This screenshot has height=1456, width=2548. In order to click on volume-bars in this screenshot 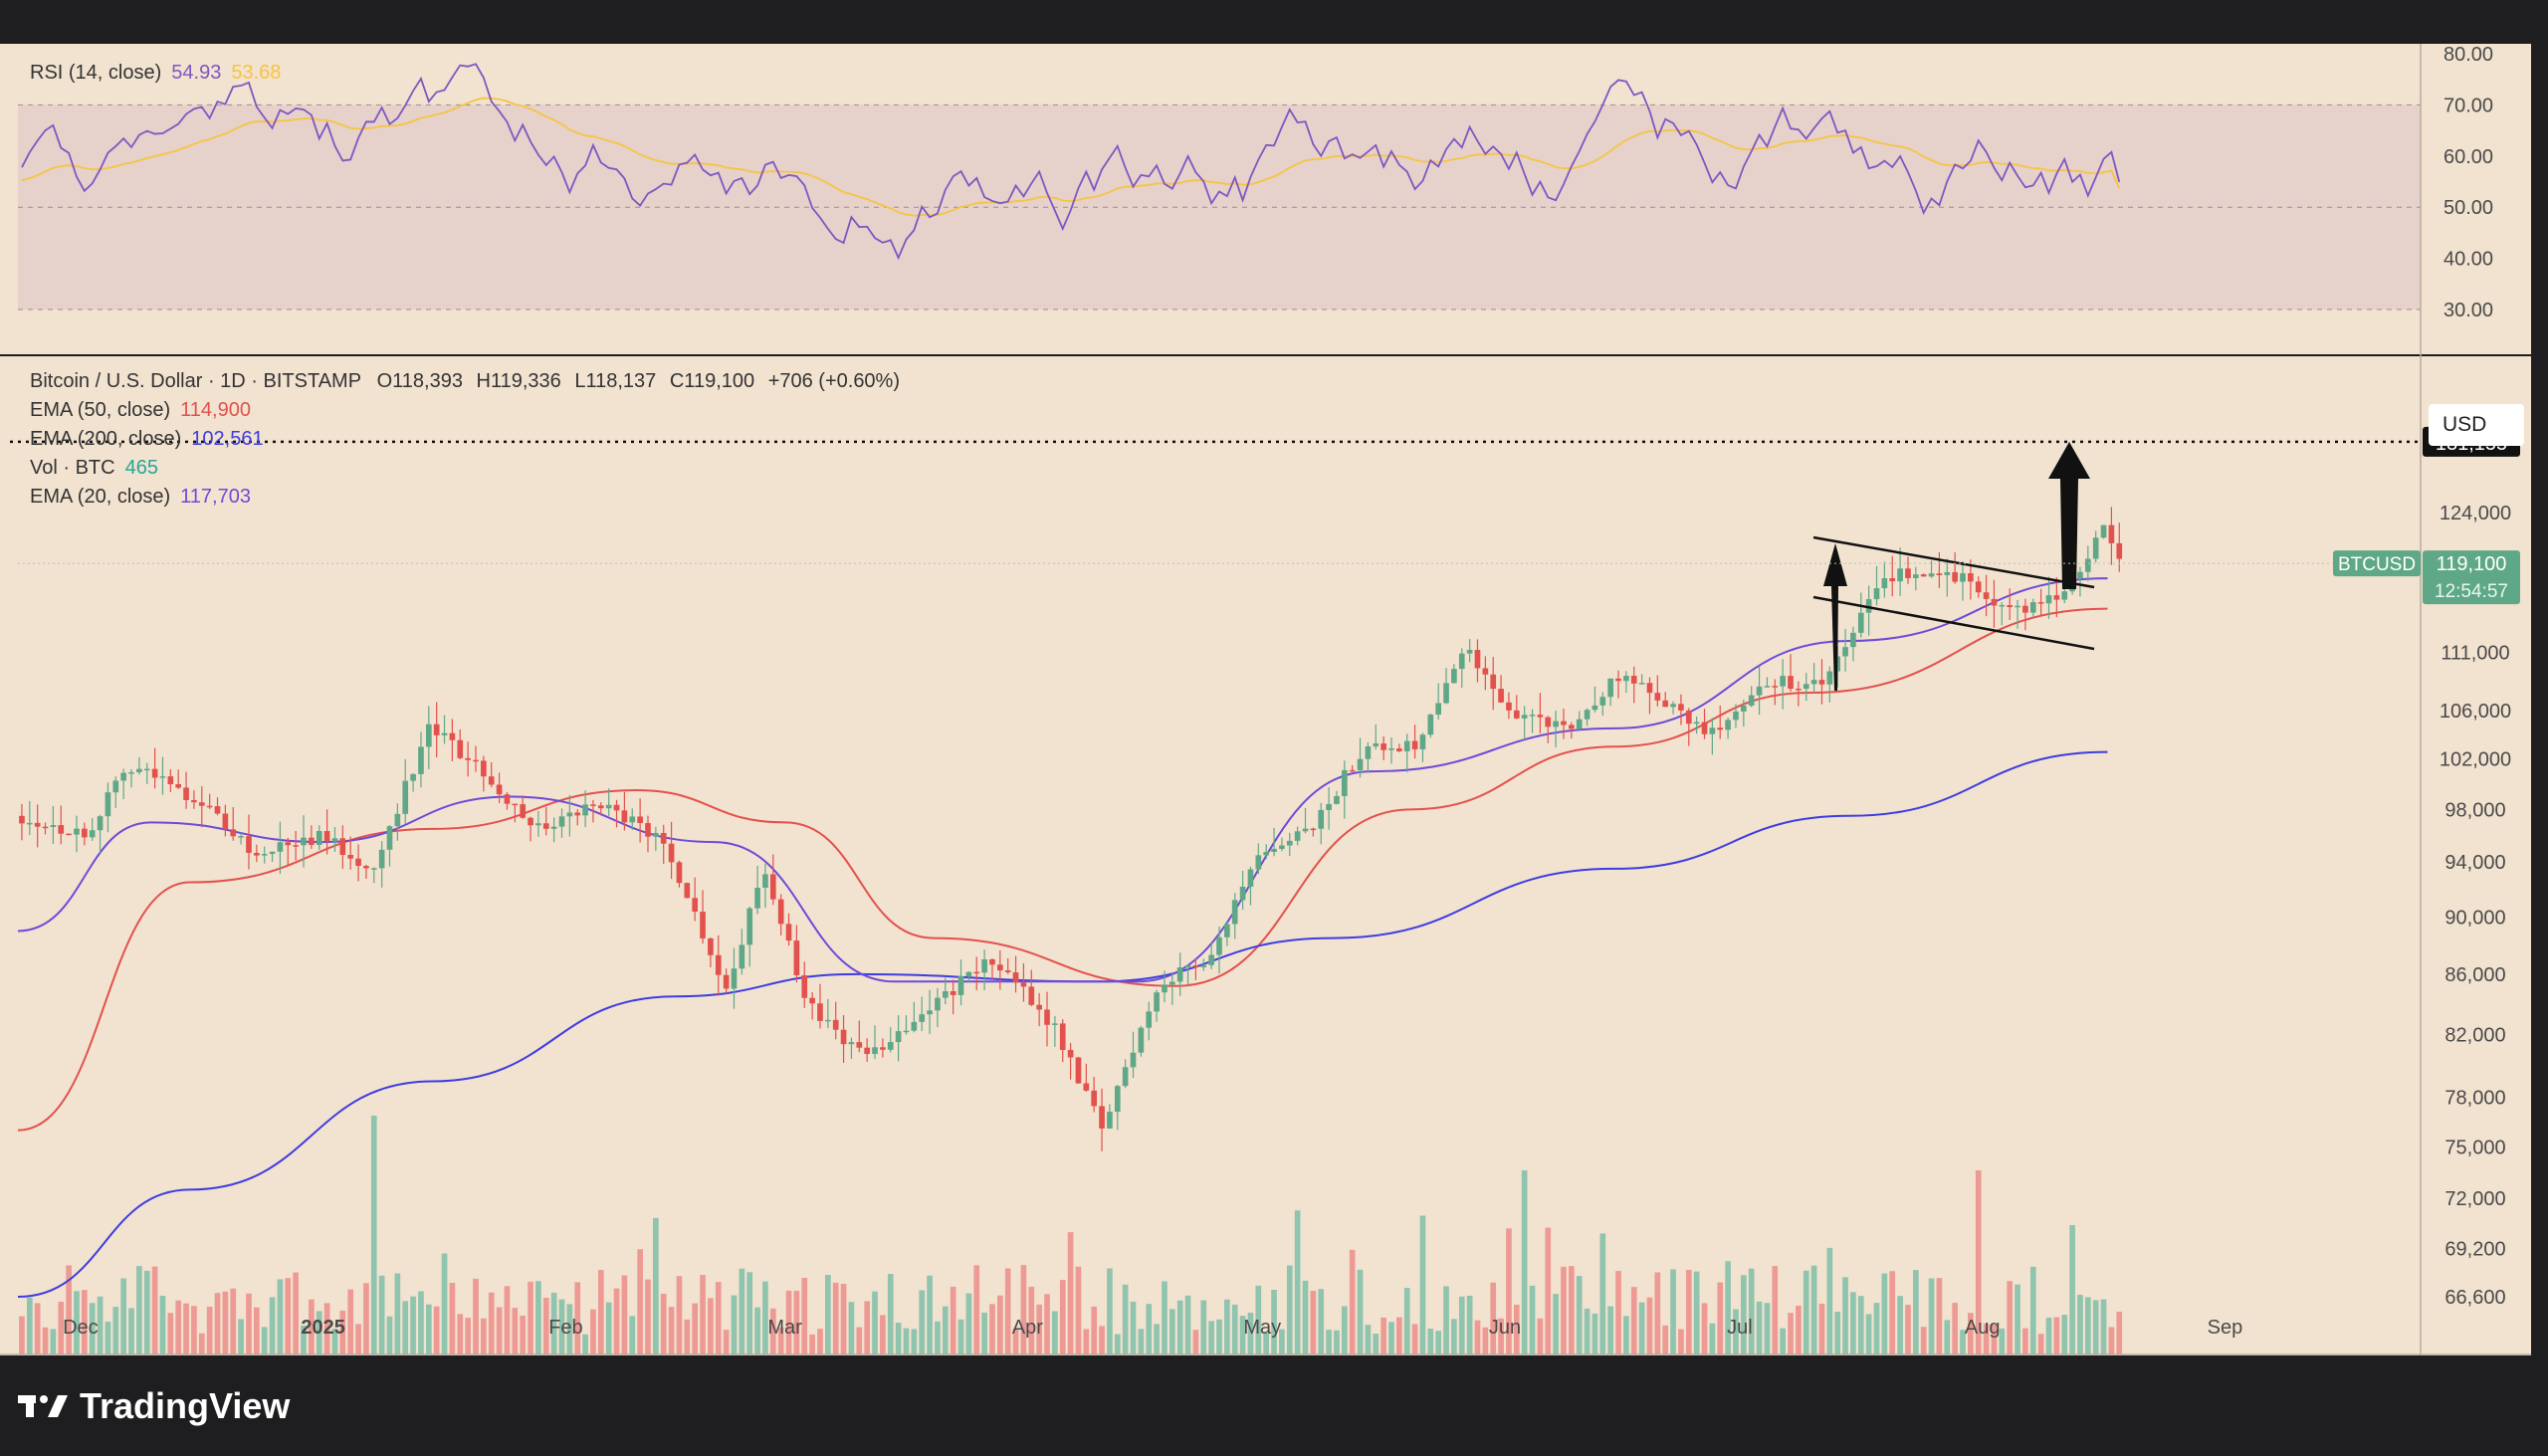, I will do `click(1071, 1235)`.